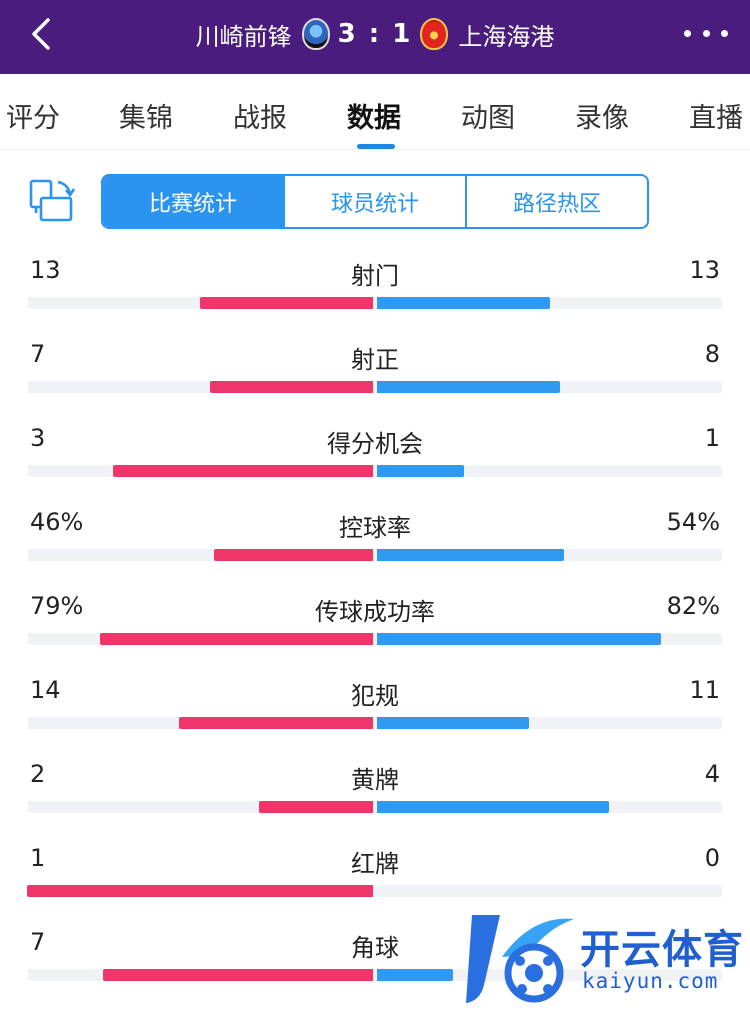 Image resolution: width=750 pixels, height=1012 pixels. I want to click on stat-name: 射门, so click(375, 276).